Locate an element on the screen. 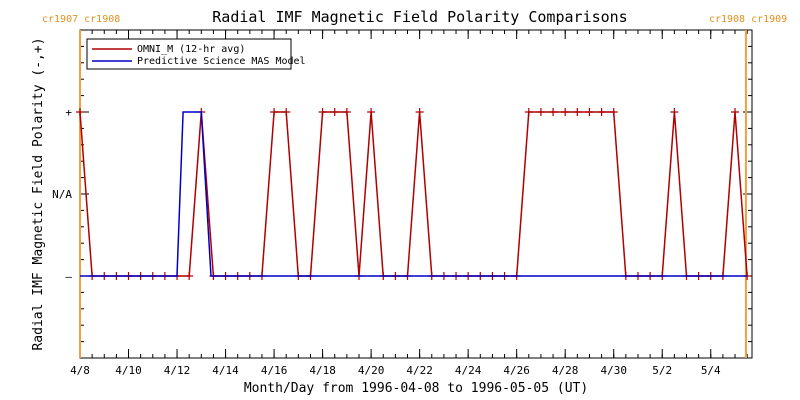  x-tick-label: 4/8 is located at coordinates (80, 370).